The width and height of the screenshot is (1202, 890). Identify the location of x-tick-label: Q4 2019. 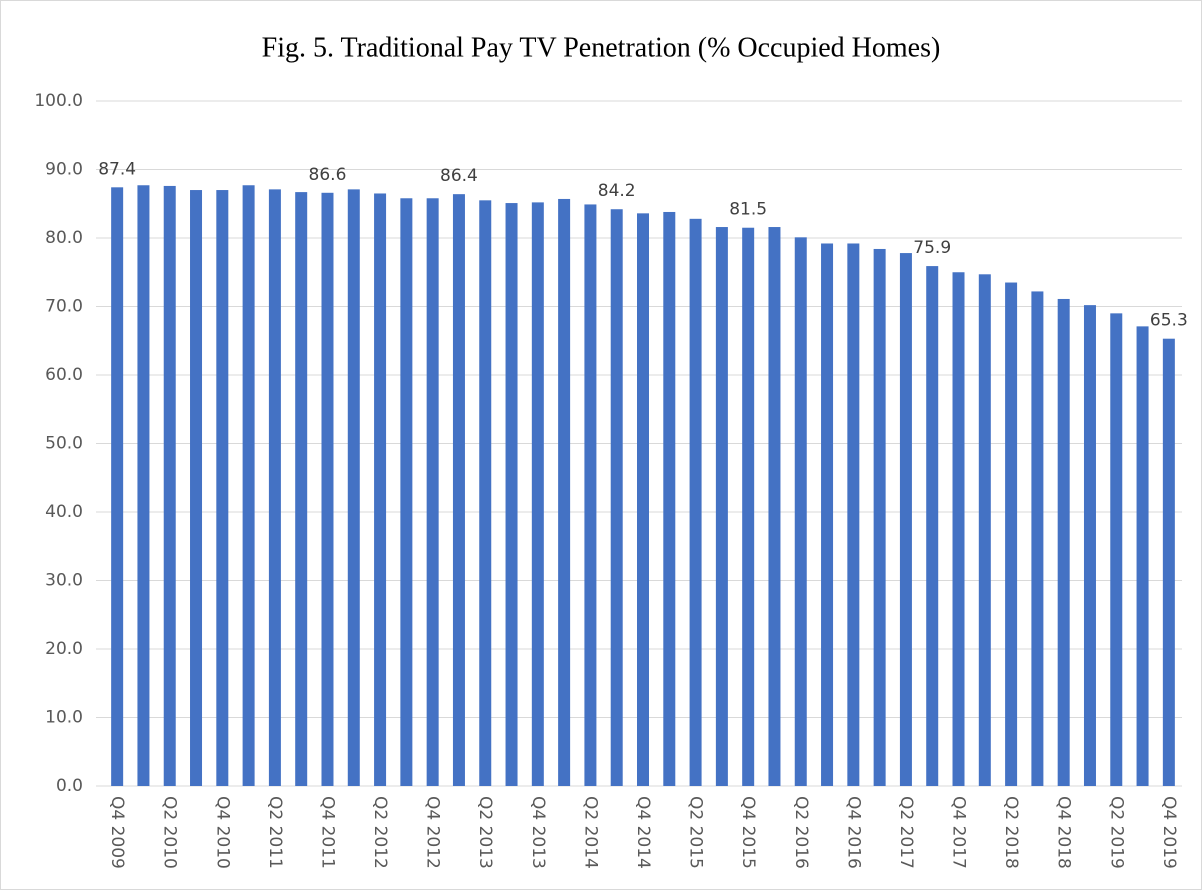
(1169, 832).